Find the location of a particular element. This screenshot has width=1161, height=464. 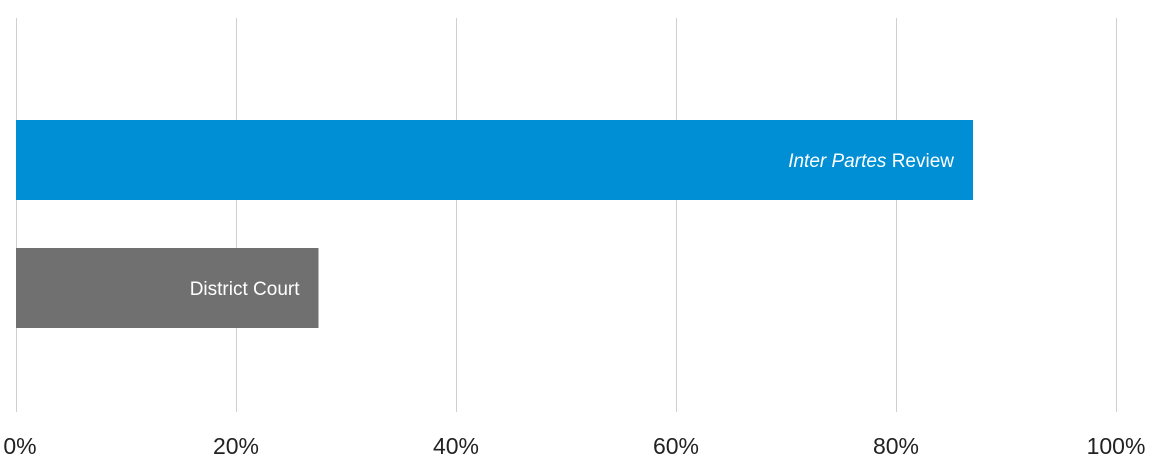

x-tick-label-80: 80% is located at coordinates (896, 446).